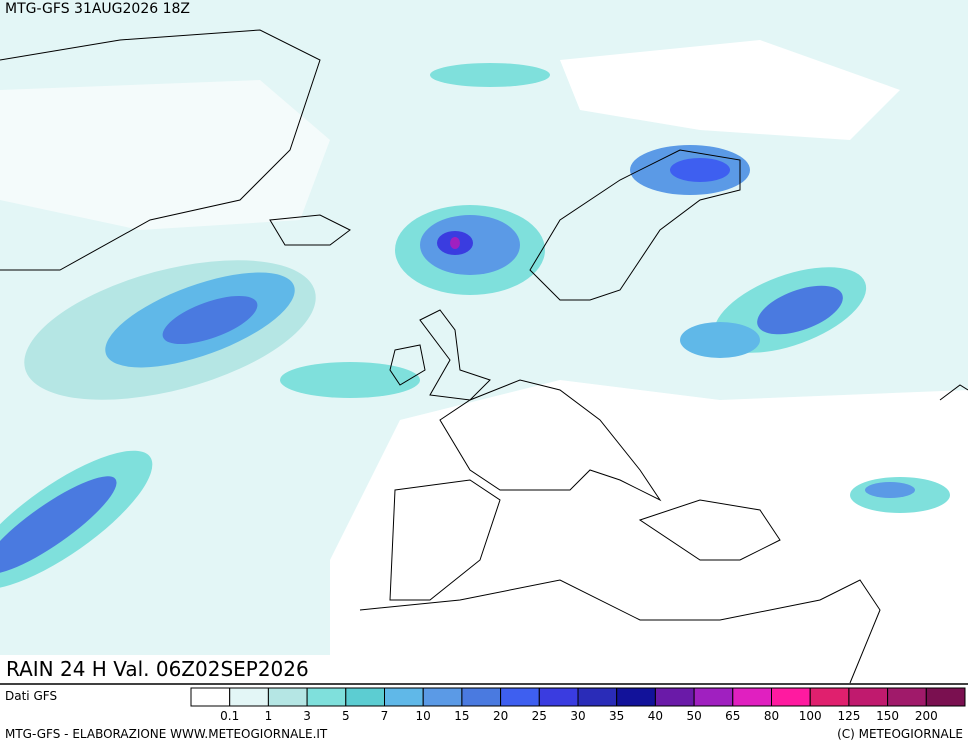  What do you see at coordinates (157, 669) in the screenshot?
I see `map-caption: RAIN 24 H Val. 06Z02SEP2026` at bounding box center [157, 669].